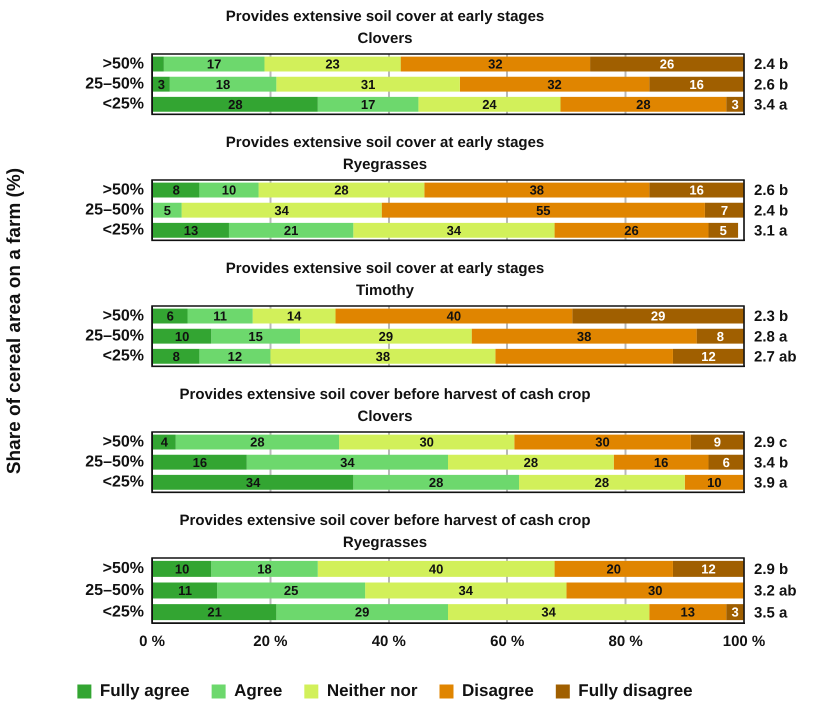 The image size is (814, 726). What do you see at coordinates (164, 442) in the screenshot?
I see `data-label: 4` at bounding box center [164, 442].